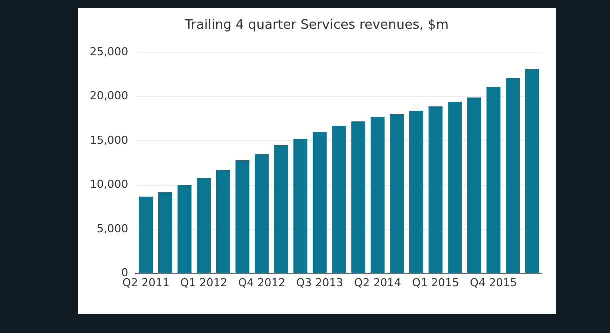 The width and height of the screenshot is (610, 333). What do you see at coordinates (112, 229) in the screenshot?
I see `y-tick-label: 5,000` at bounding box center [112, 229].